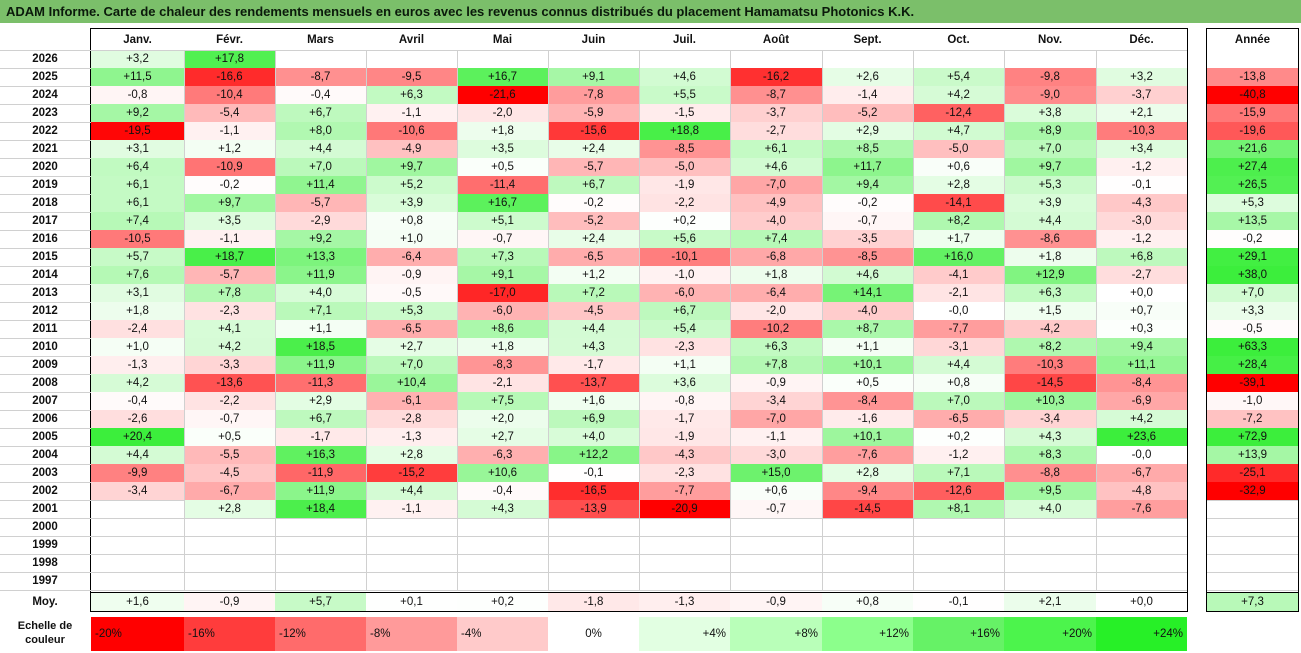  What do you see at coordinates (411, 131) in the screenshot?
I see `heatmap-cell: -10,6` at bounding box center [411, 131].